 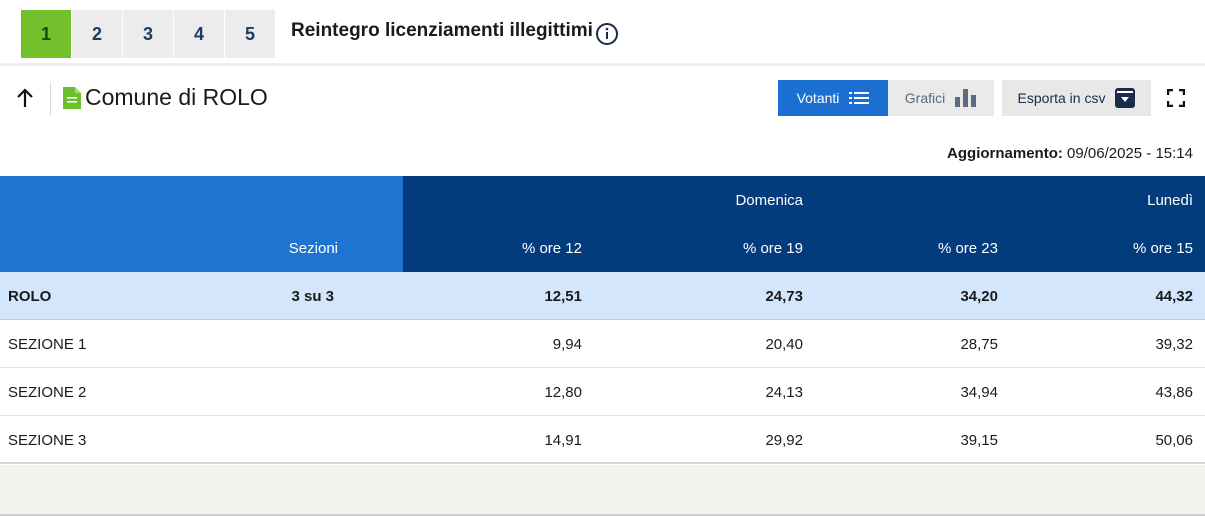 I want to click on row-ore12: 12,80, so click(x=563, y=392).